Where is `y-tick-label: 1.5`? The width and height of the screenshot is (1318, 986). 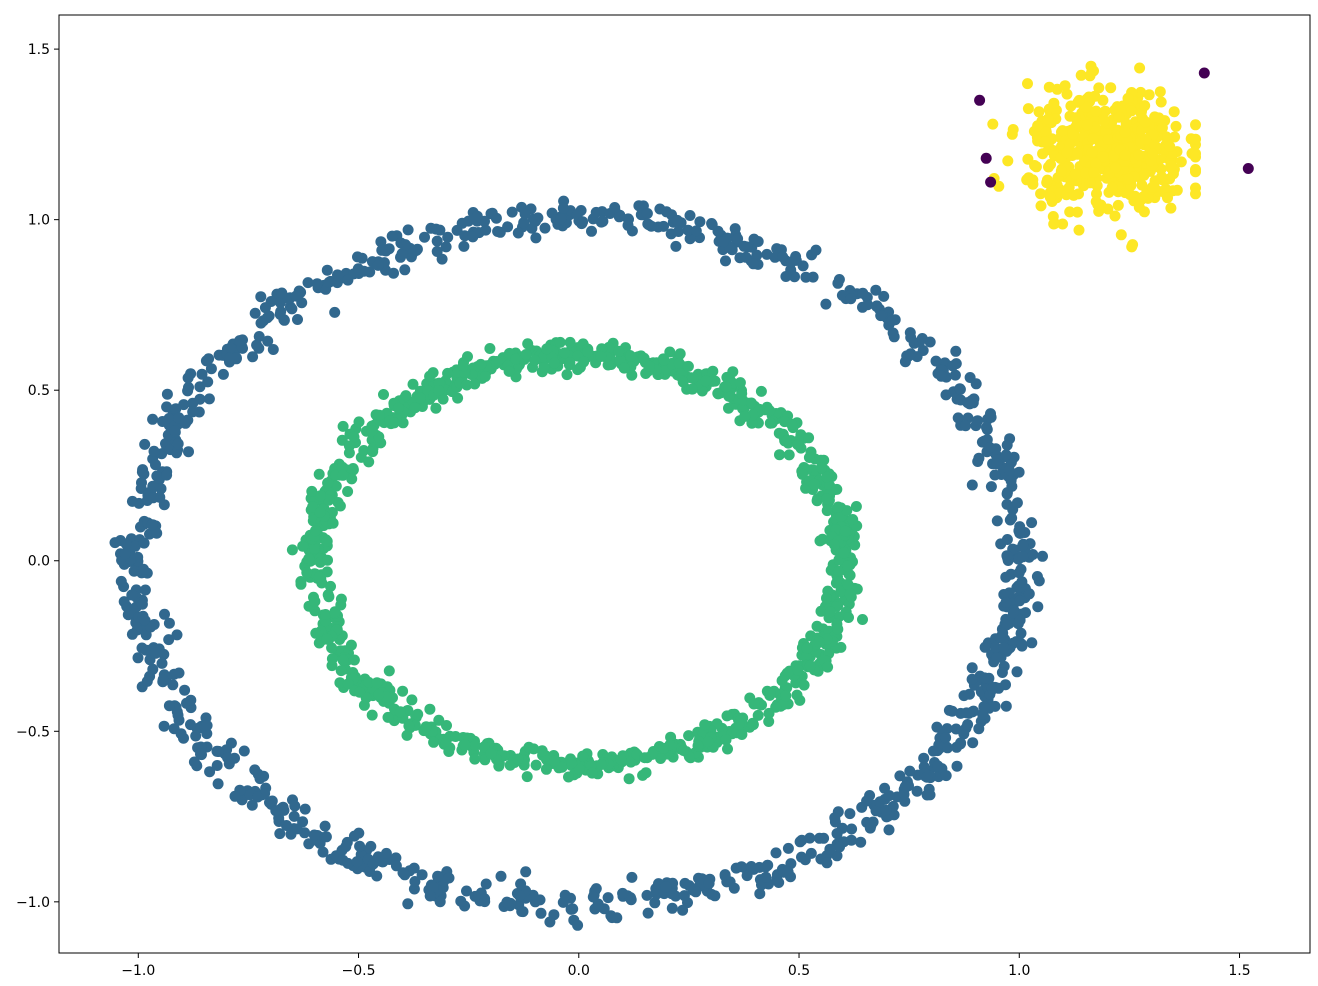
y-tick-label: 1.5 is located at coordinates (39, 50).